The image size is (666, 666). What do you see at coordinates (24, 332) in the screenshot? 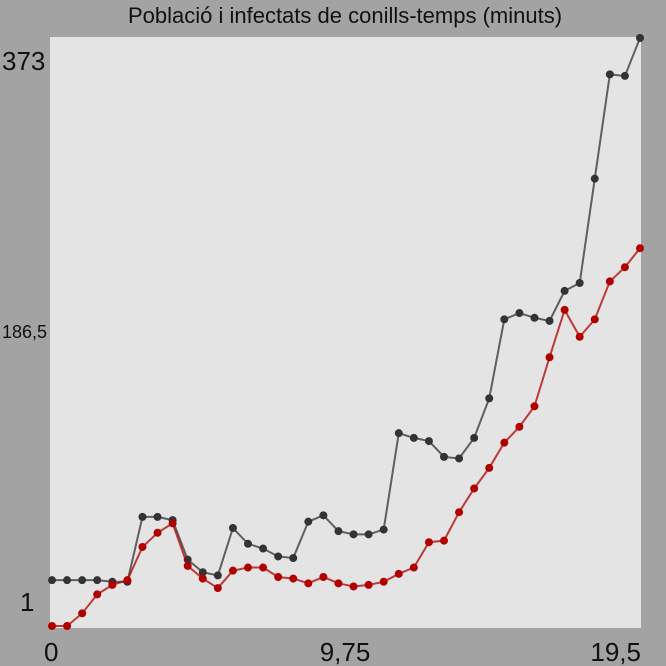
I see `y-tick-mid: 186,5` at bounding box center [24, 332].